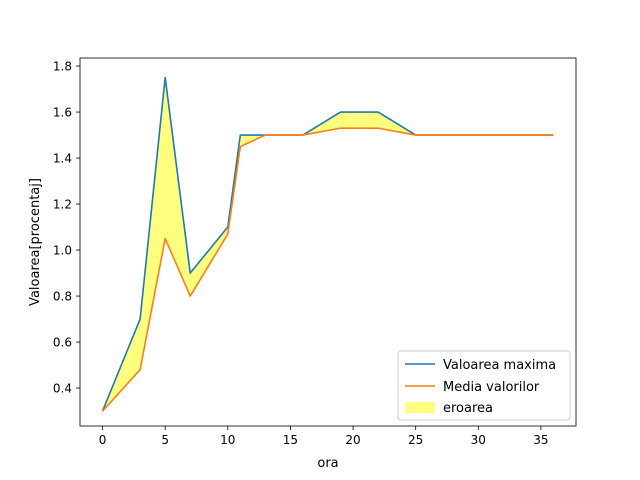  I want to click on y-axis-label: Valoarea[procentaj], so click(35, 242).